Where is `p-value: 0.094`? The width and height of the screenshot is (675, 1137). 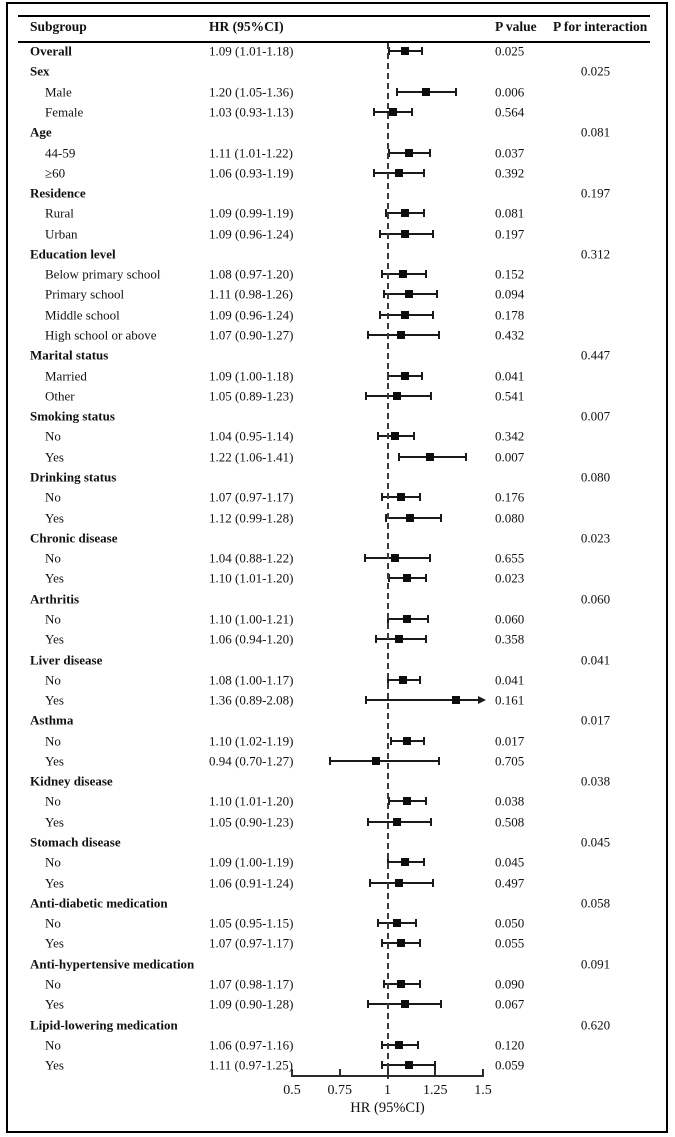
p-value: 0.094 is located at coordinates (510, 294).